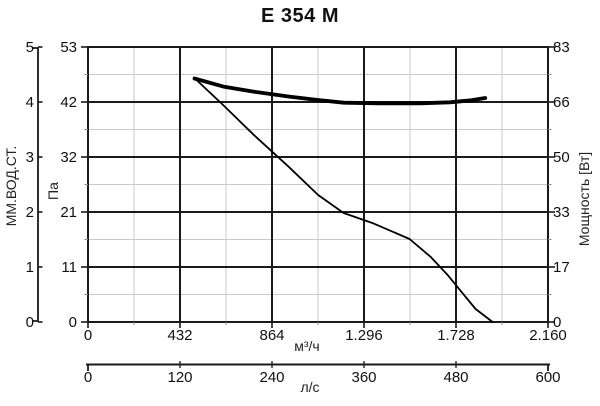 Image resolution: width=600 pixels, height=406 pixels. I want to click on ls-axis, so click(318, 366).